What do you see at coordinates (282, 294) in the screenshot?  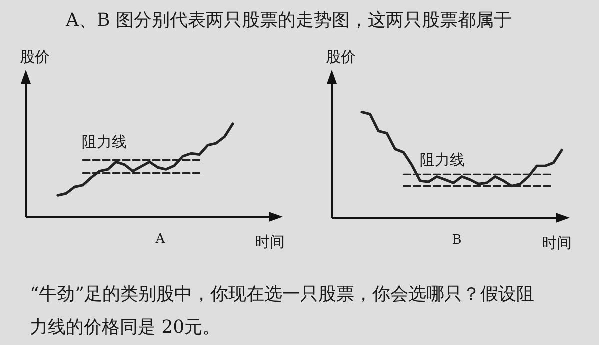 I see `text: “牛劲”足的类别股中，你现在选一只股票，你会选哪只？假设阻` at bounding box center [282, 294].